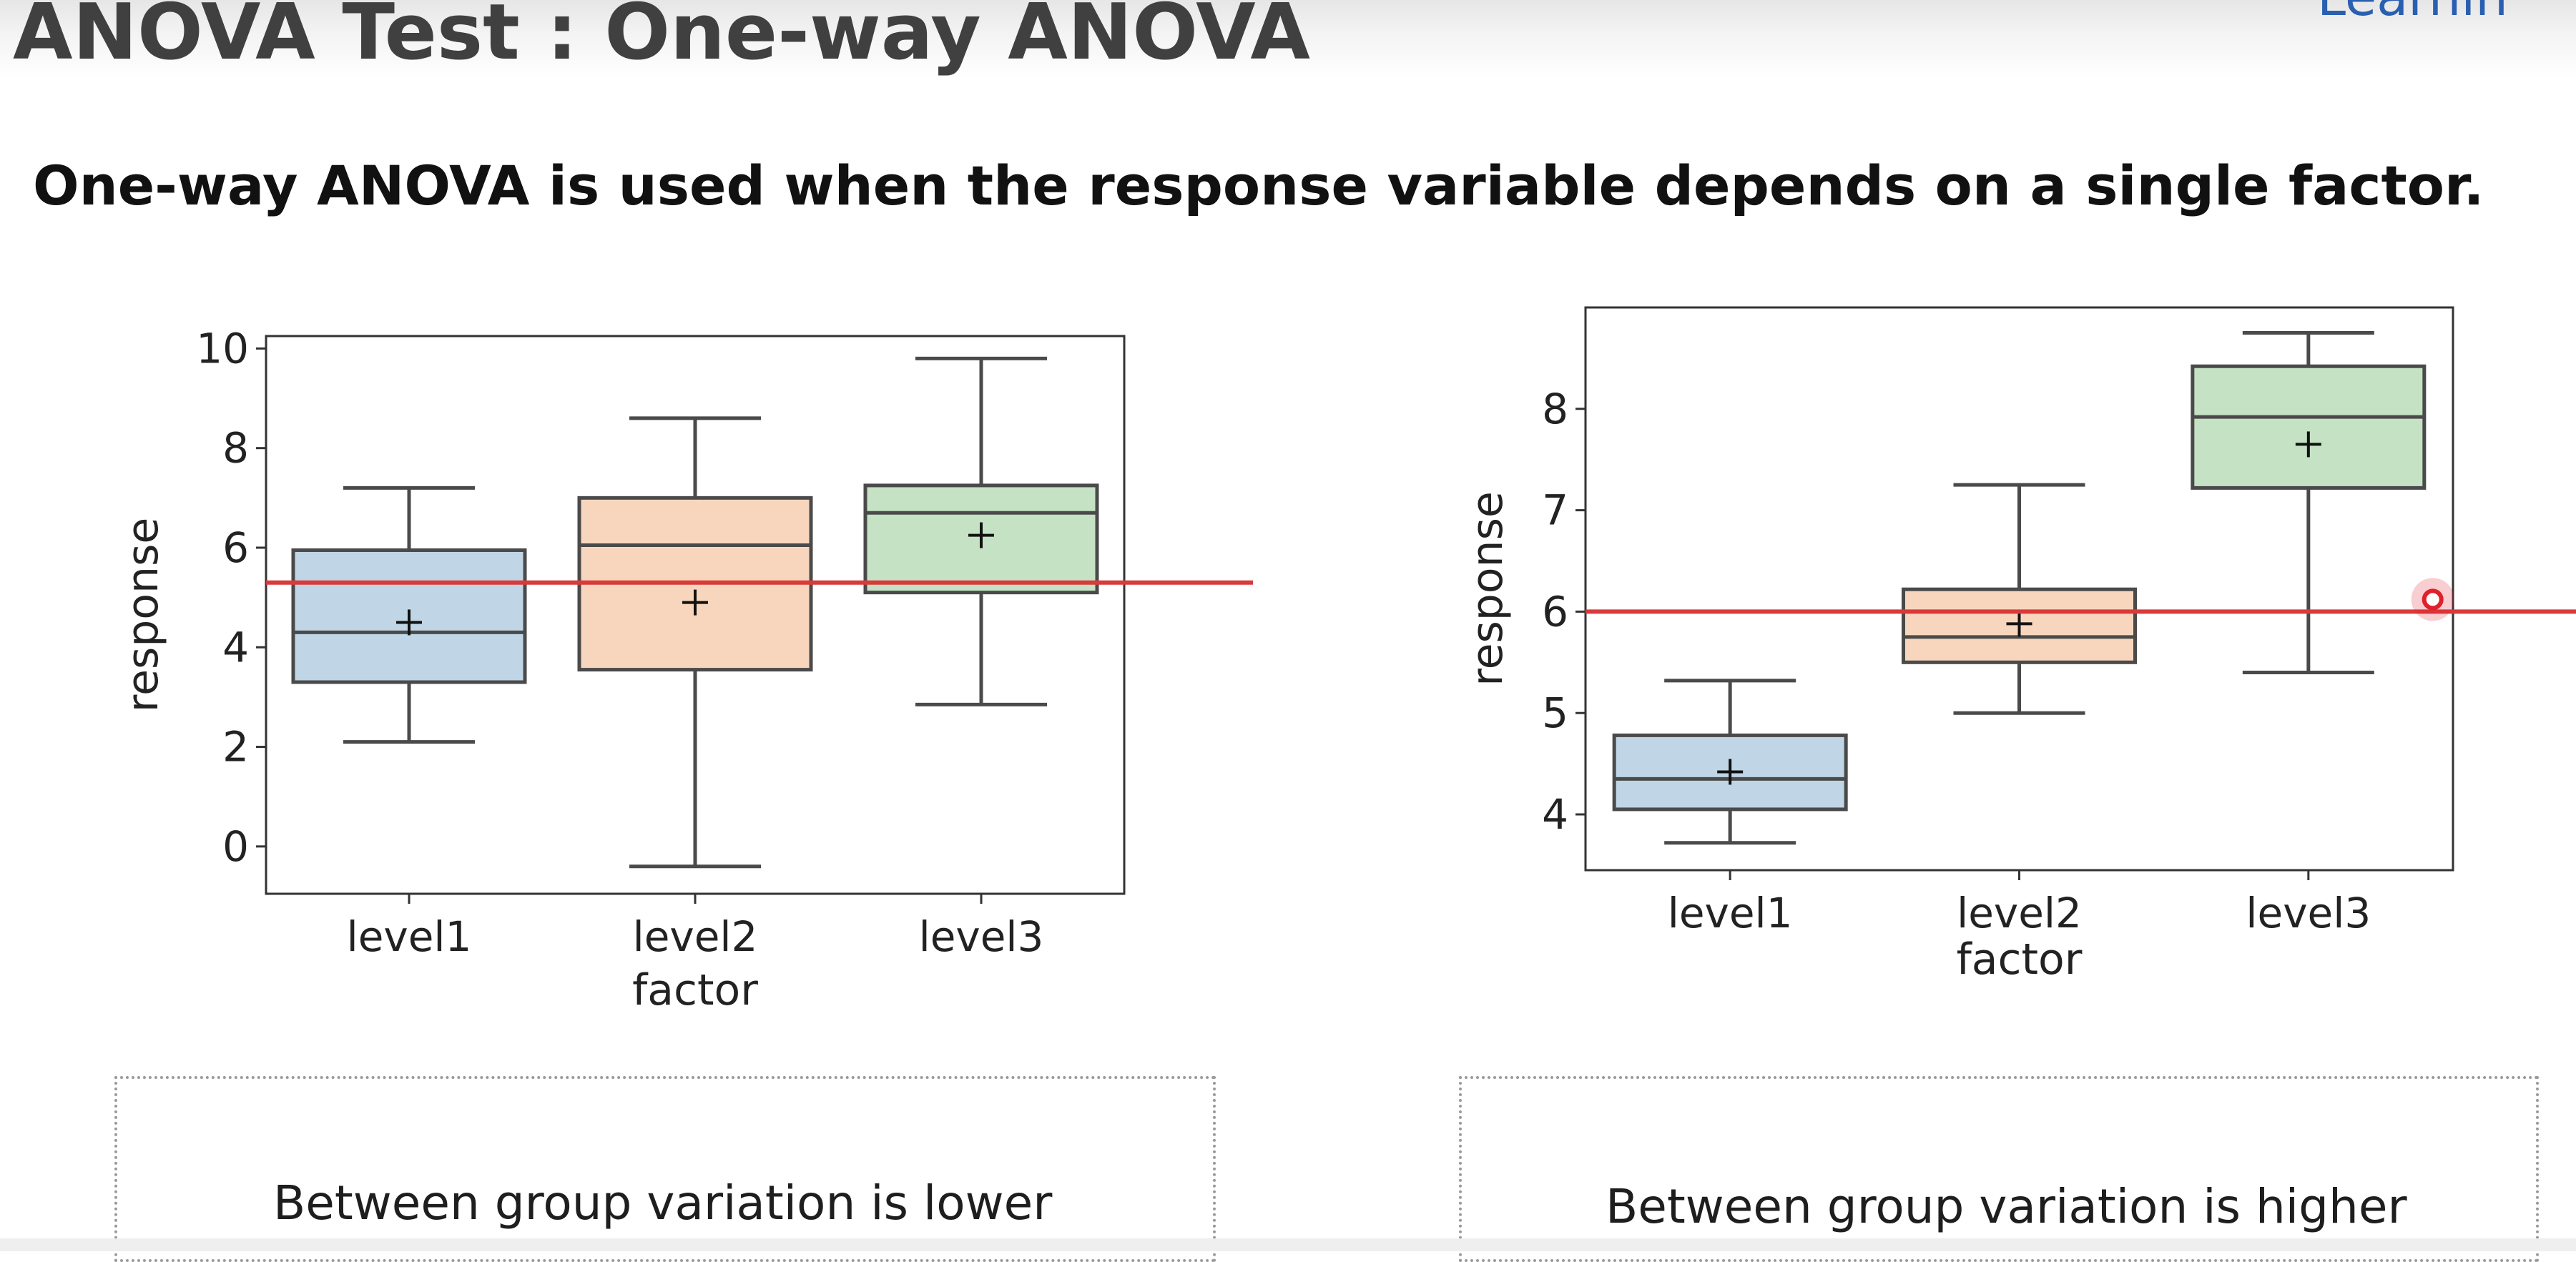 The image size is (2576, 1262). Describe the element at coordinates (1999, 1169) in the screenshot. I see `note-box-right` at that location.